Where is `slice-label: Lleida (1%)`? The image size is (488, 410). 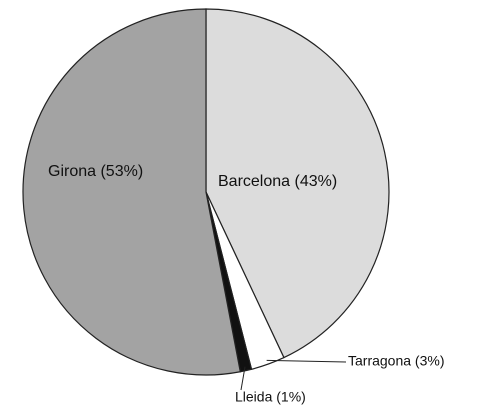 slice-label: Lleida (1%) is located at coordinates (270, 397).